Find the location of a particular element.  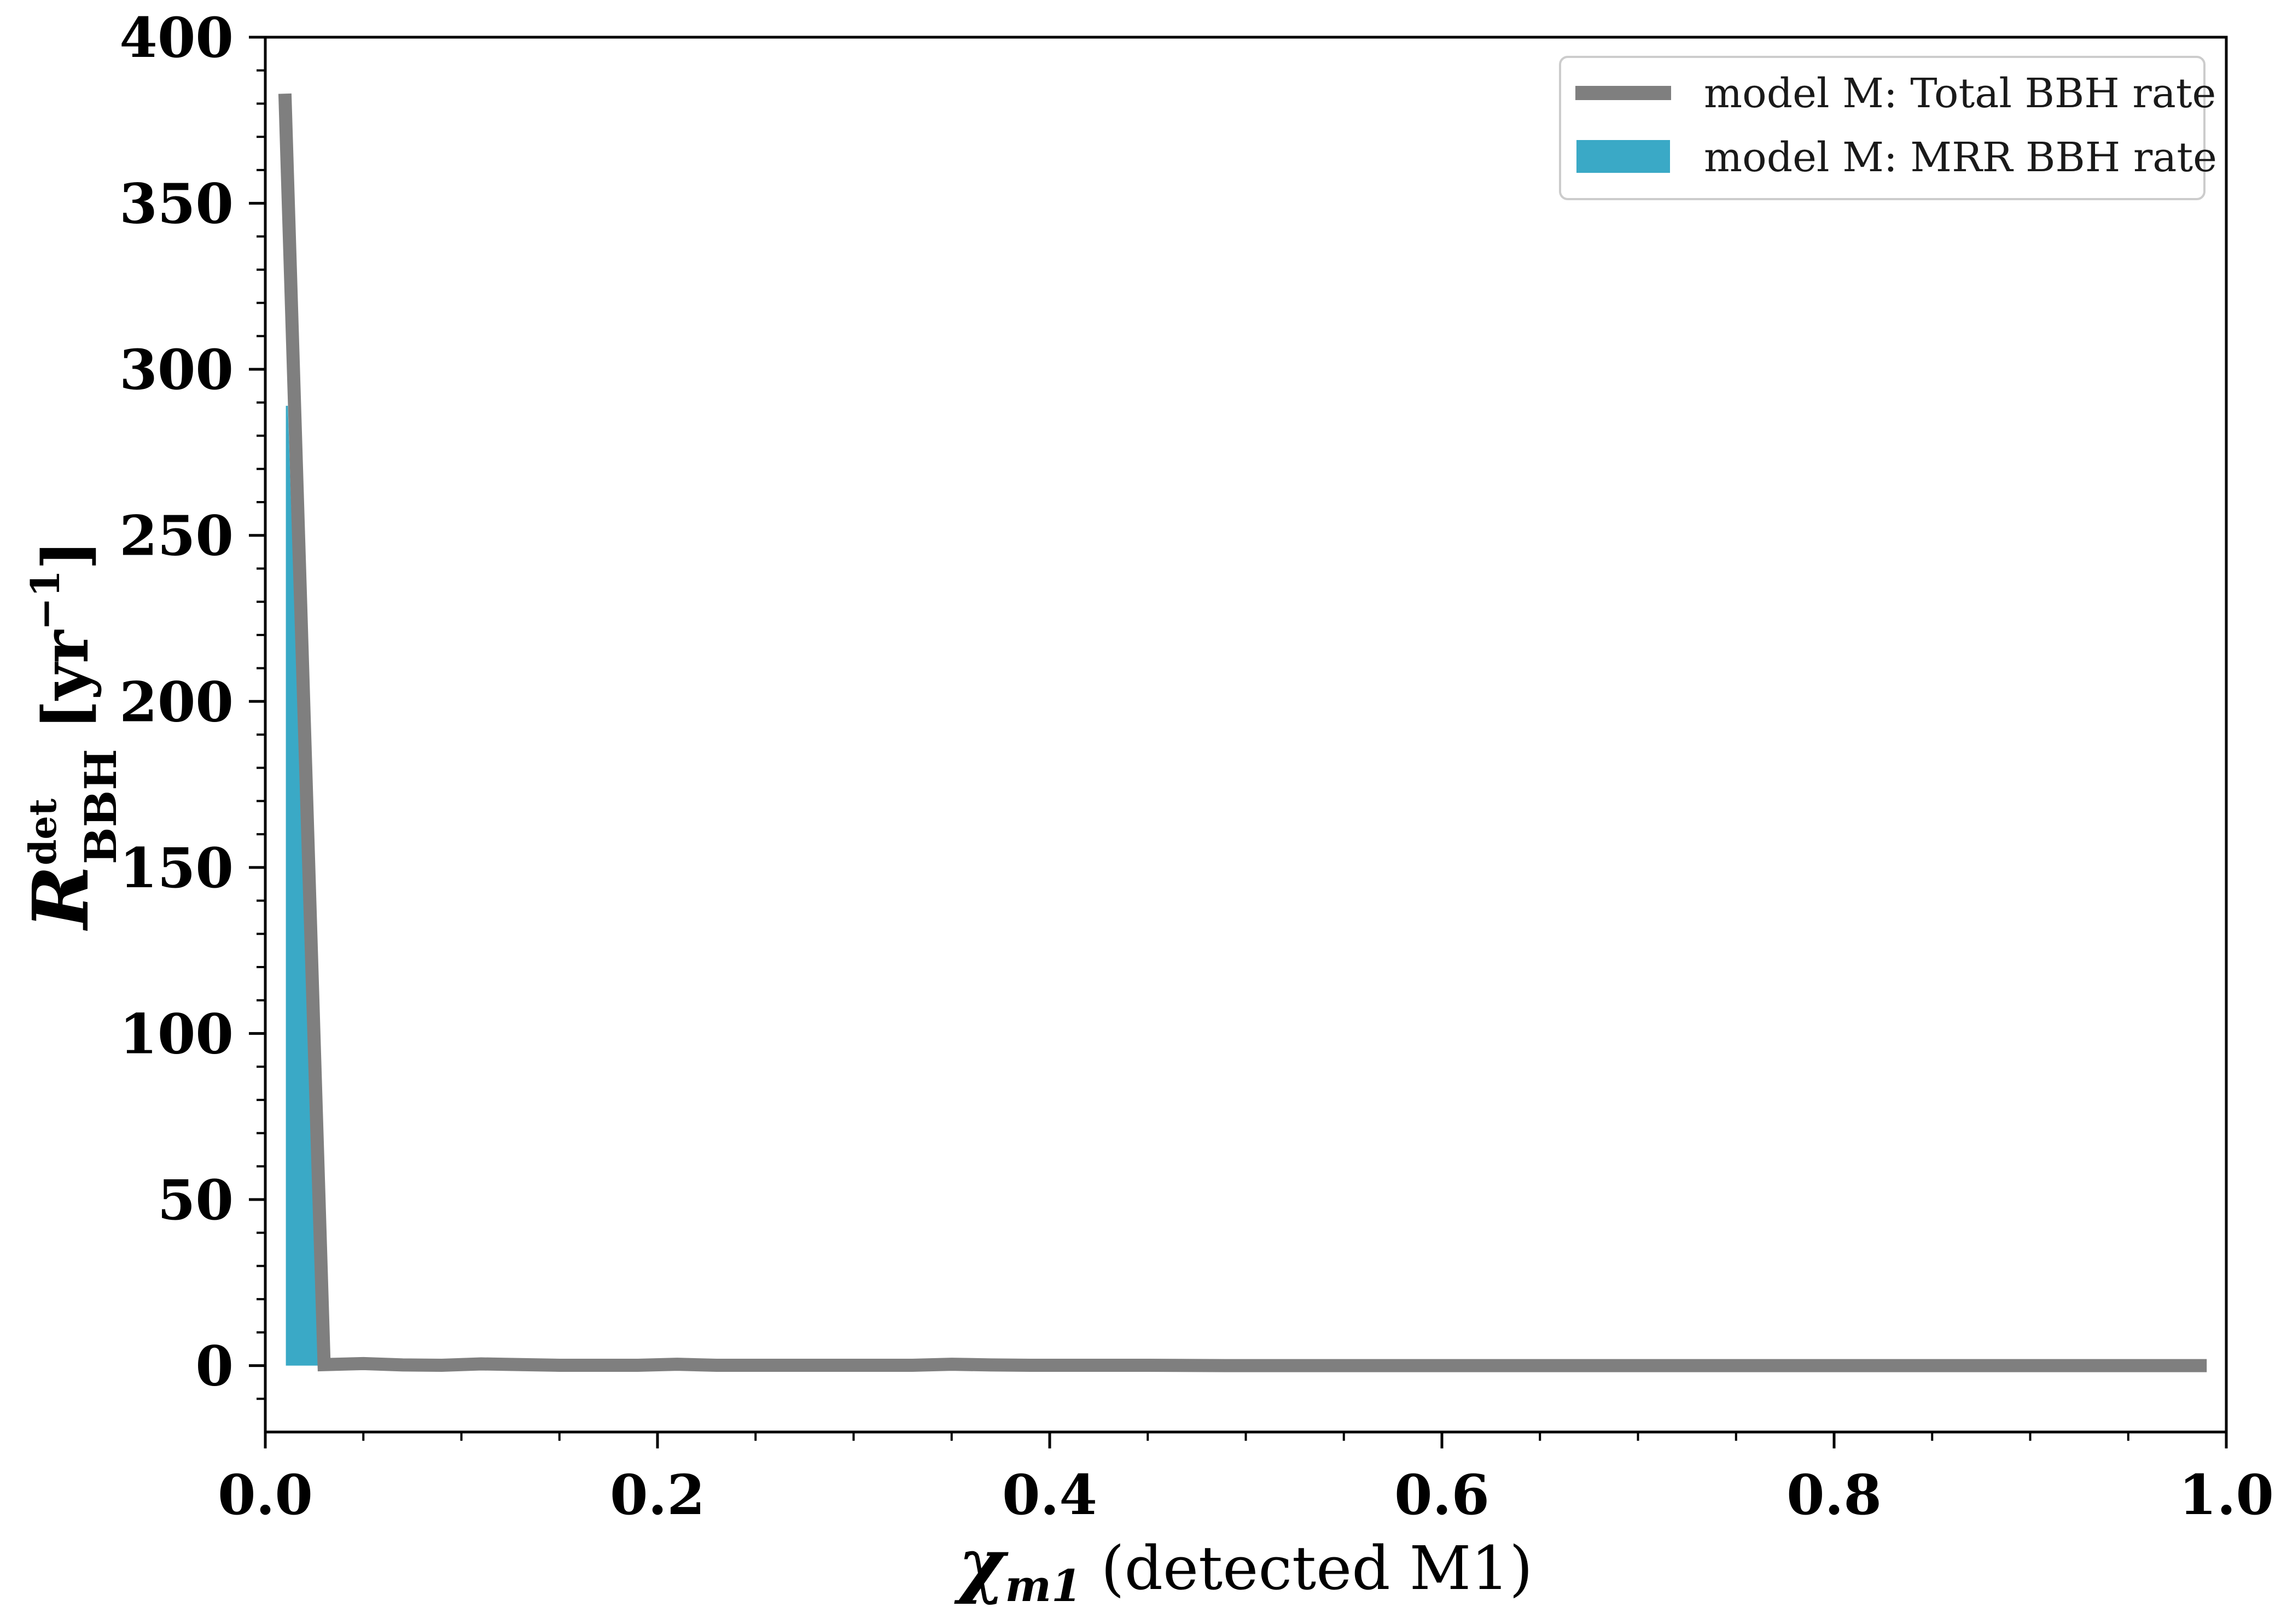

x-axis-label-symbol: χ is located at coordinates (981, 1564).